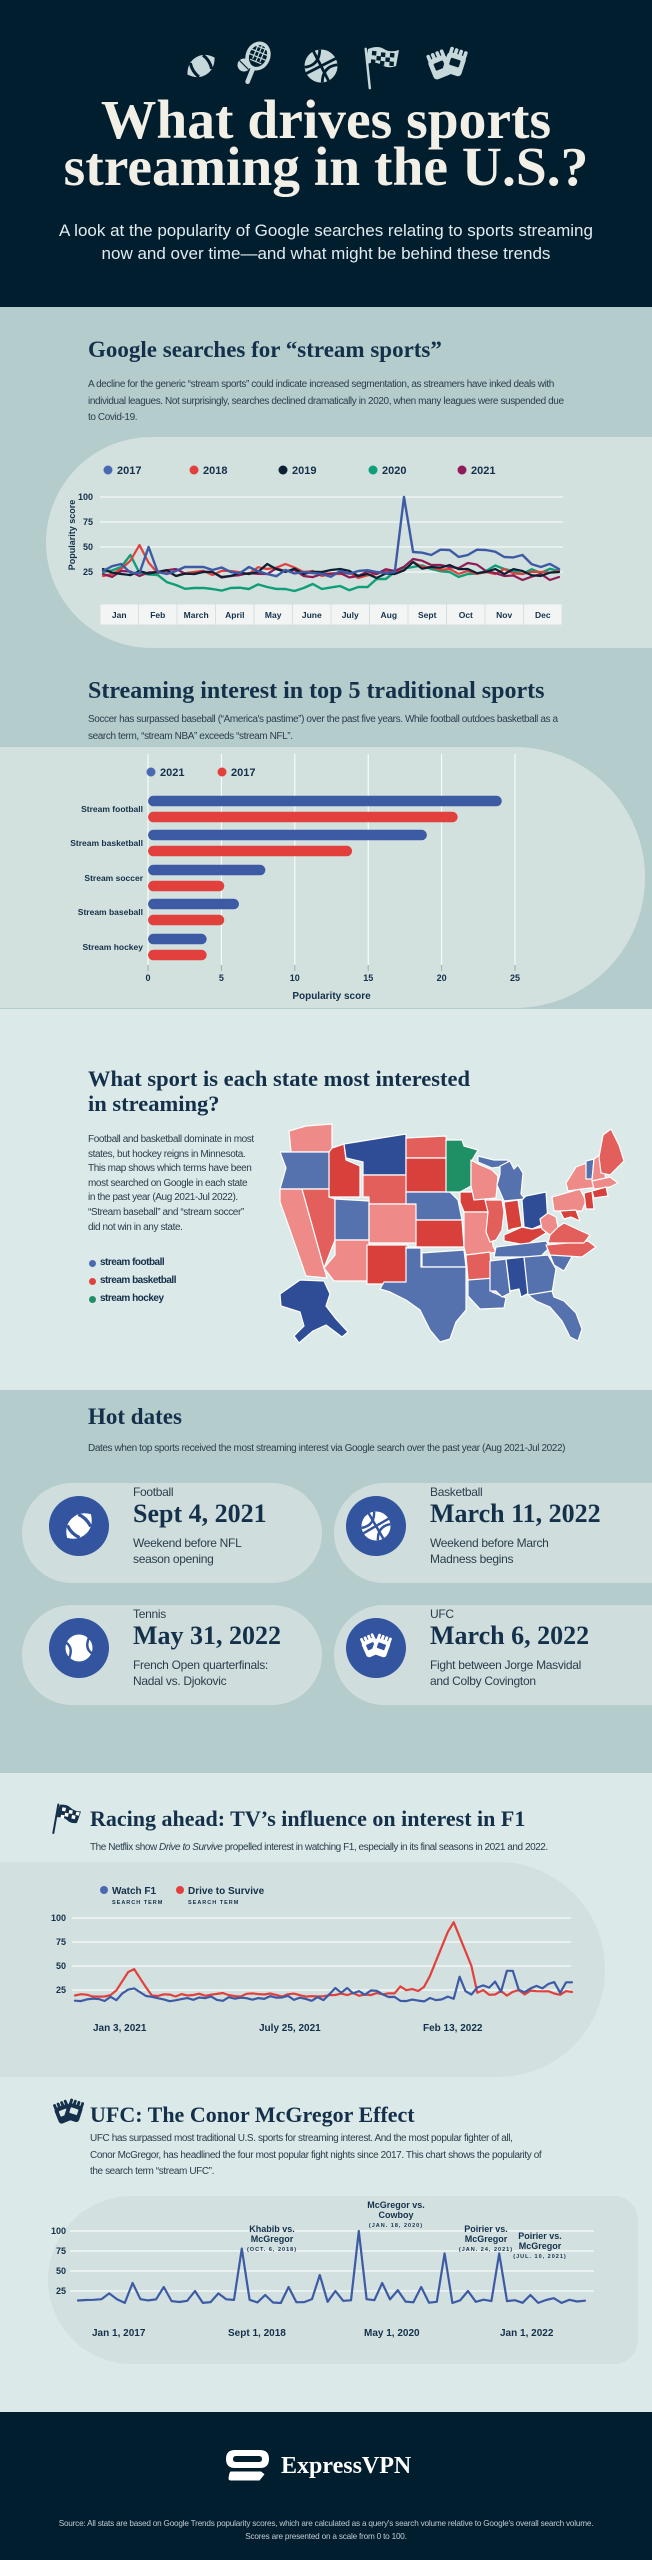 This screenshot has height=2560, width=652. Describe the element at coordinates (304, 471) in the screenshot. I see `svg-text: 2019` at that location.